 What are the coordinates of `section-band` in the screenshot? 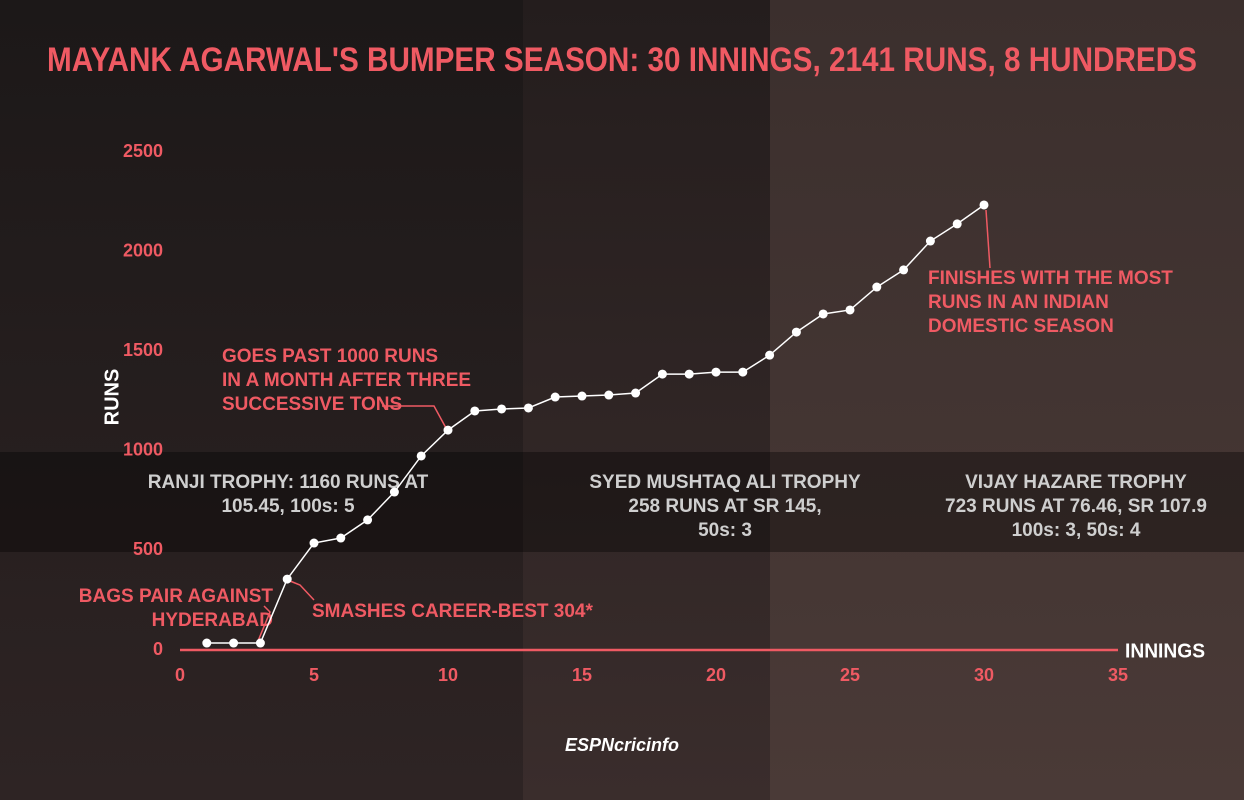 It's located at (622, 502).